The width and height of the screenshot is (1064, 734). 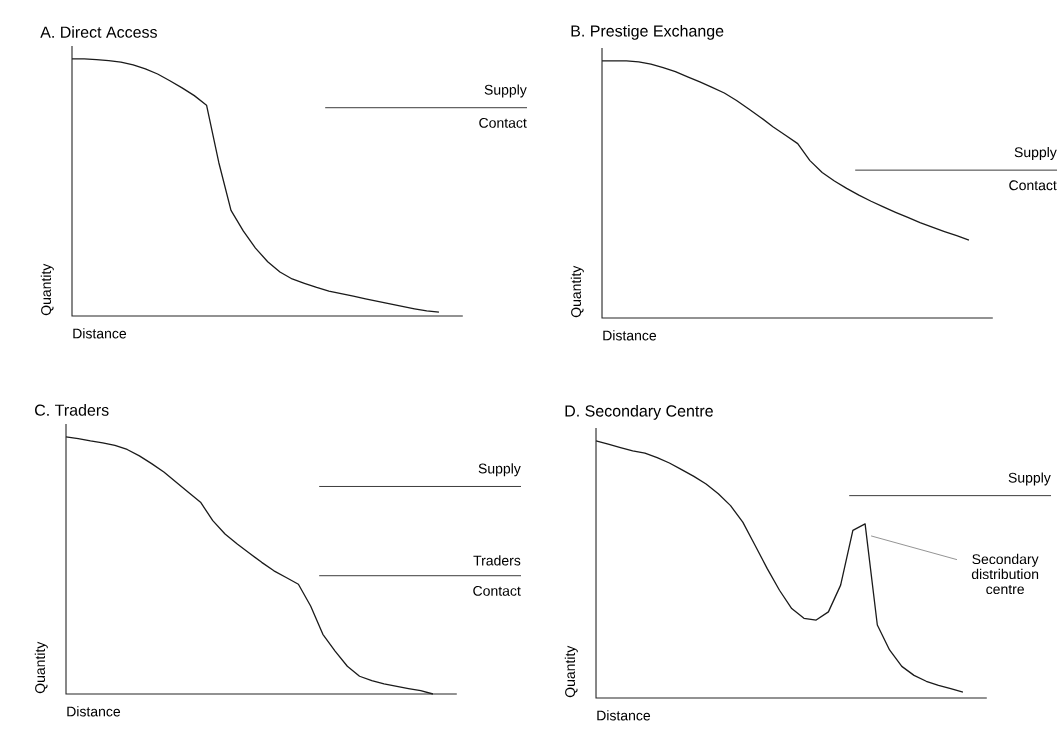 What do you see at coordinates (639, 412) in the screenshot?
I see `chart-title: D. Secondary Centre` at bounding box center [639, 412].